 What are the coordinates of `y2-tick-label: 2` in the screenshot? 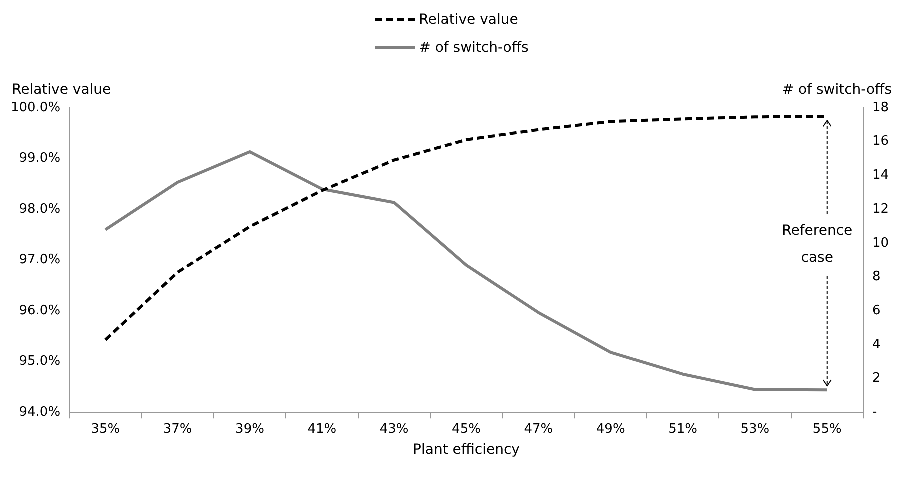 It's located at (876, 378).